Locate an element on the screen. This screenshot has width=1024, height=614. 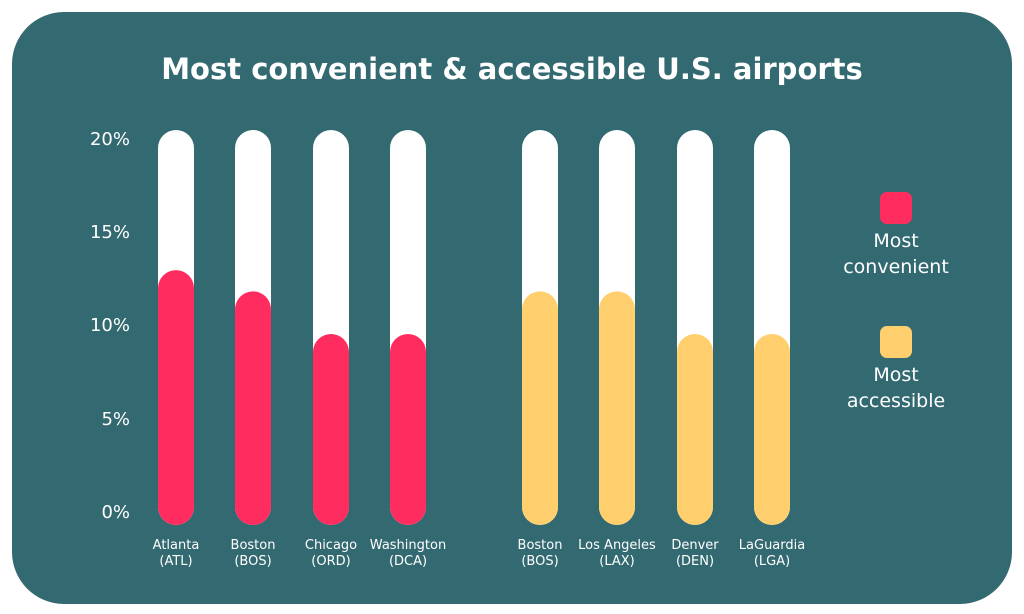
y-tick-label: 0% is located at coordinates (115, 512).